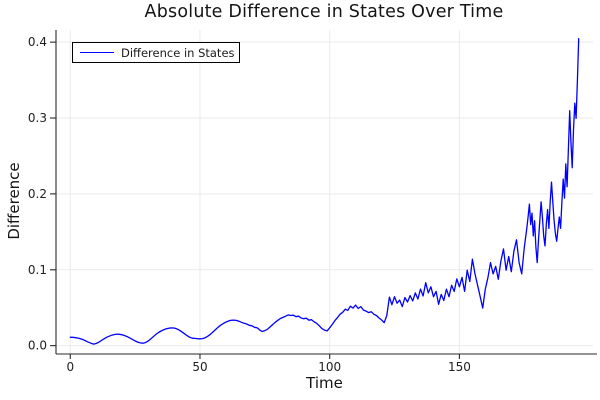 Image resolution: width=600 pixels, height=400 pixels. I want to click on y-tick-label: 0.1, so click(37, 270).